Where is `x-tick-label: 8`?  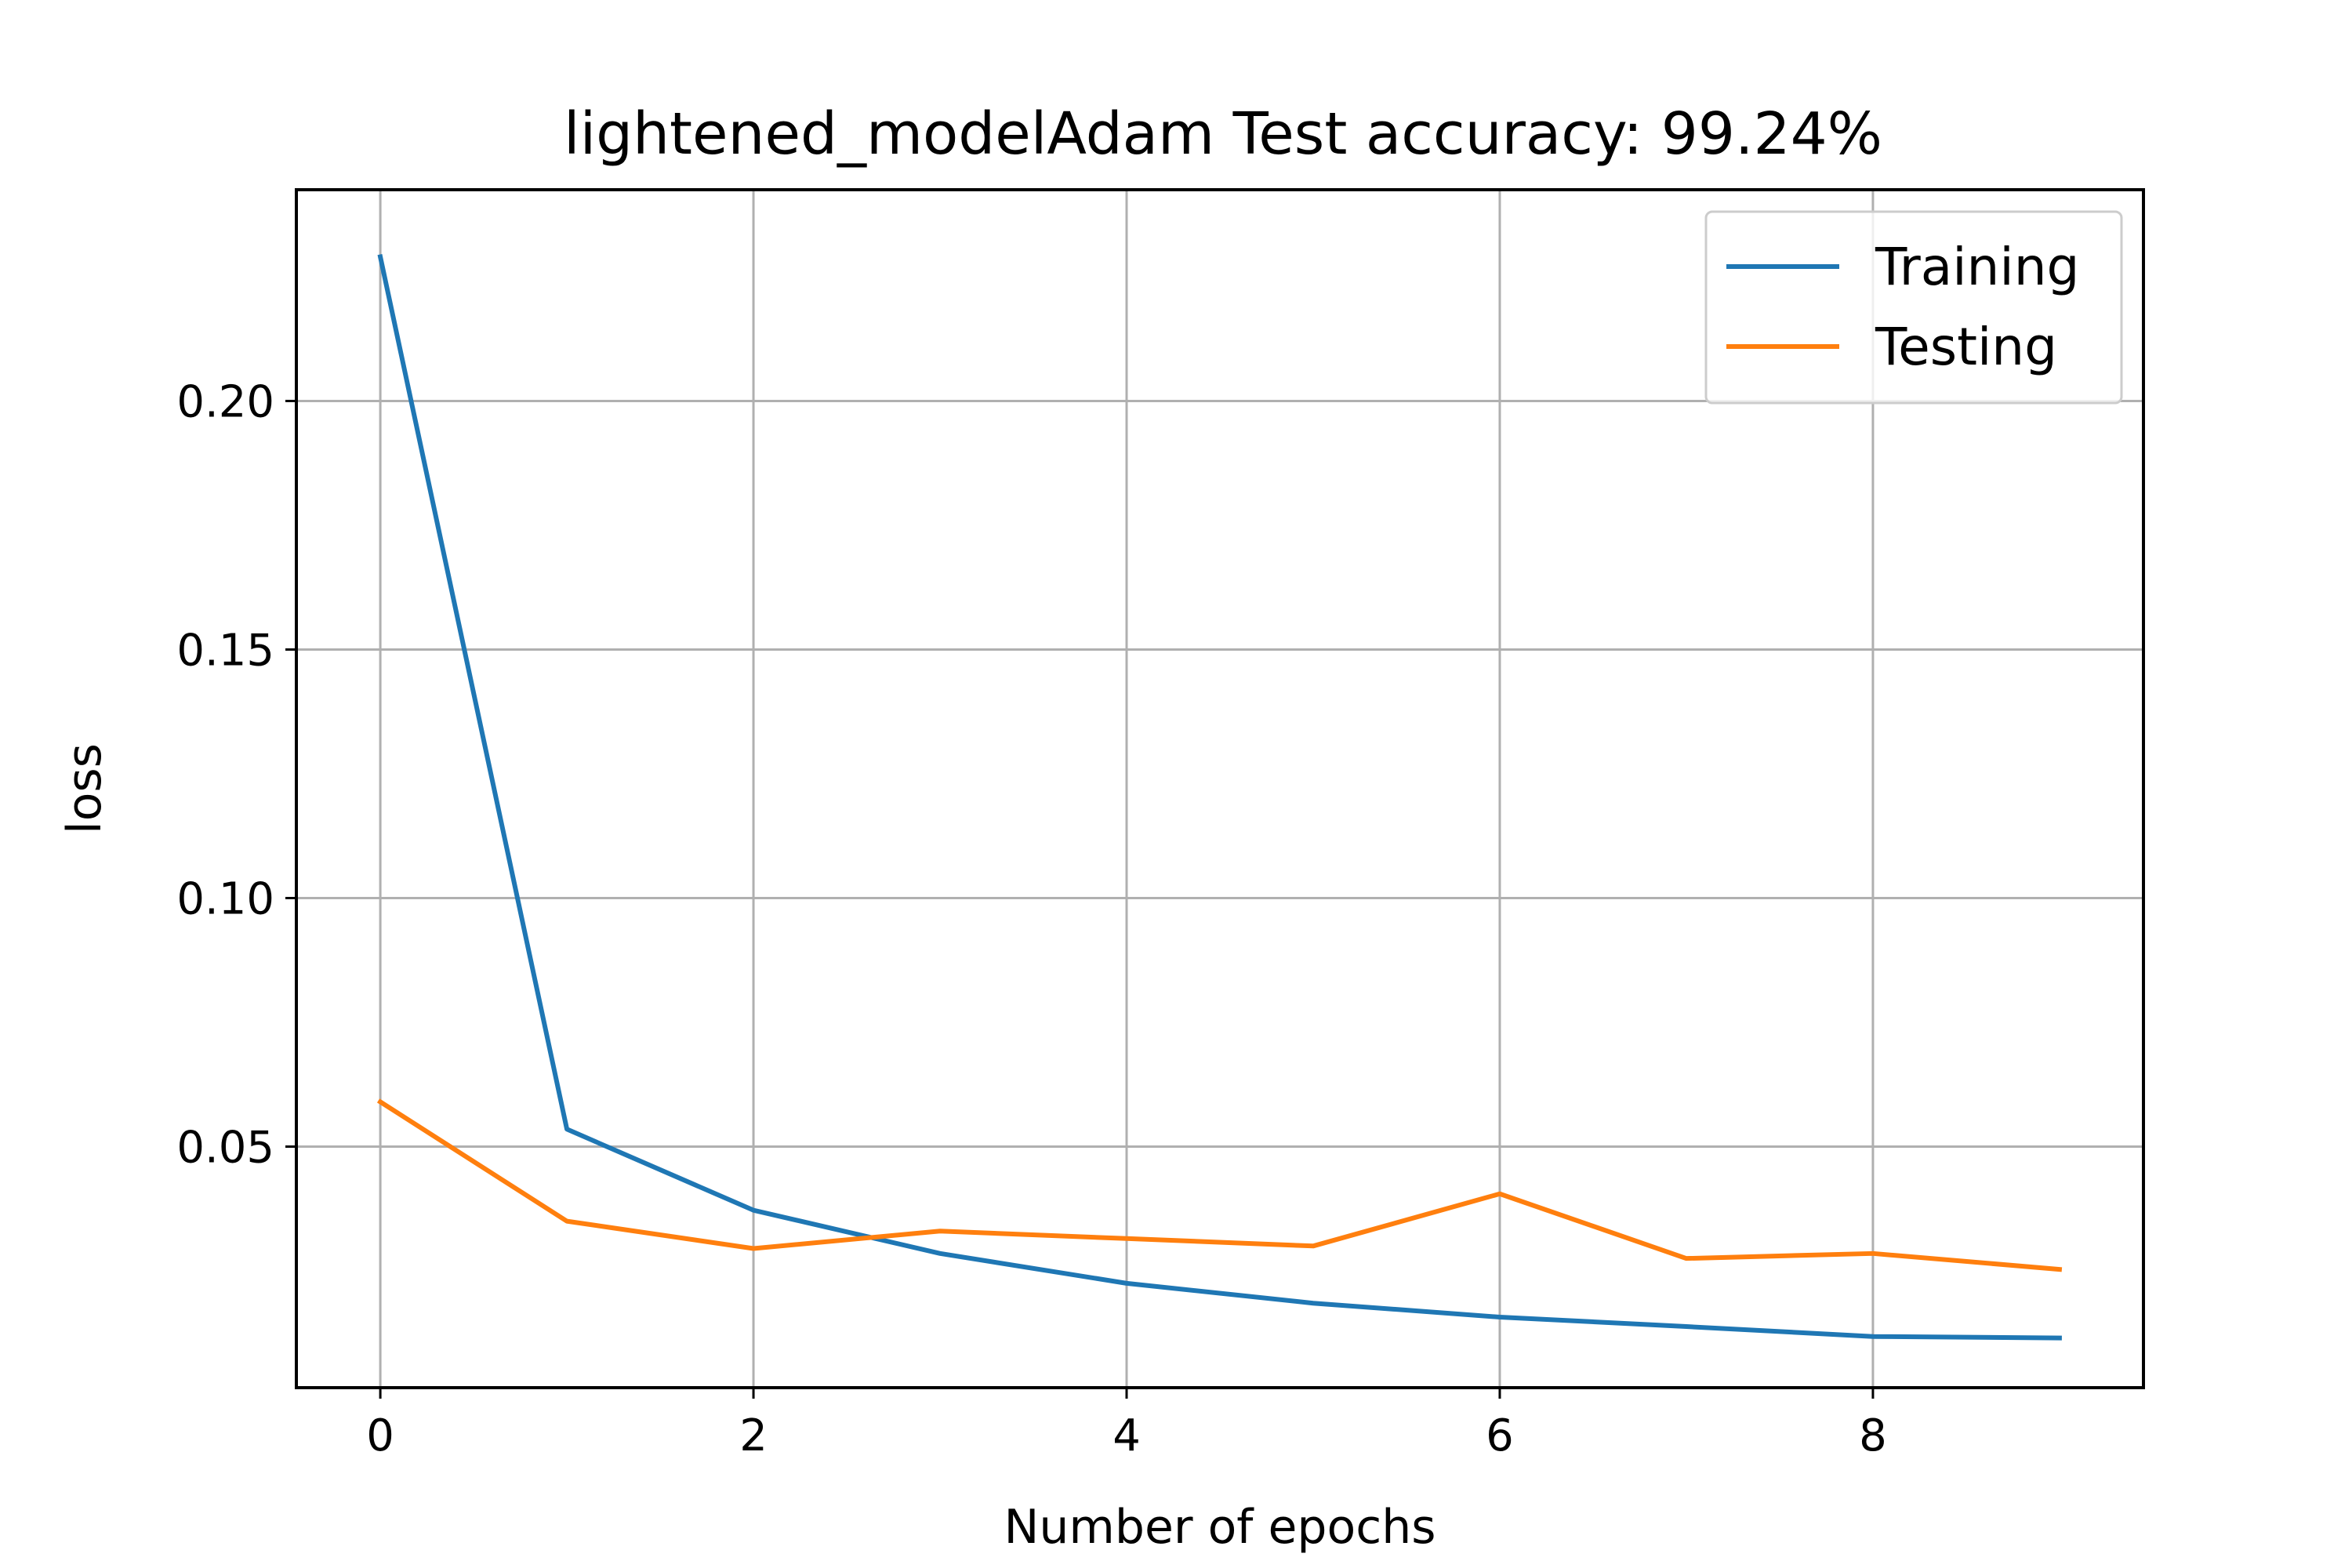 x-tick-label: 8 is located at coordinates (1873, 1435).